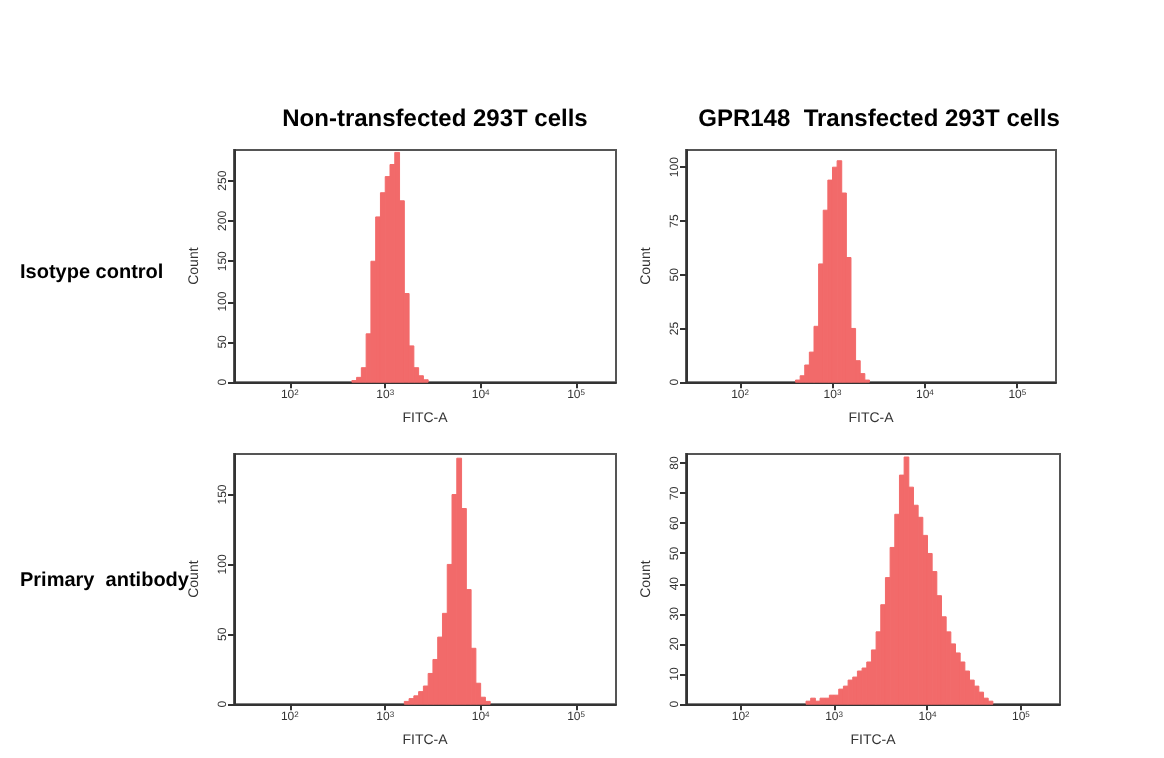 The image size is (1164, 758). What do you see at coordinates (105, 581) in the screenshot?
I see `text: Primary antibody` at bounding box center [105, 581].